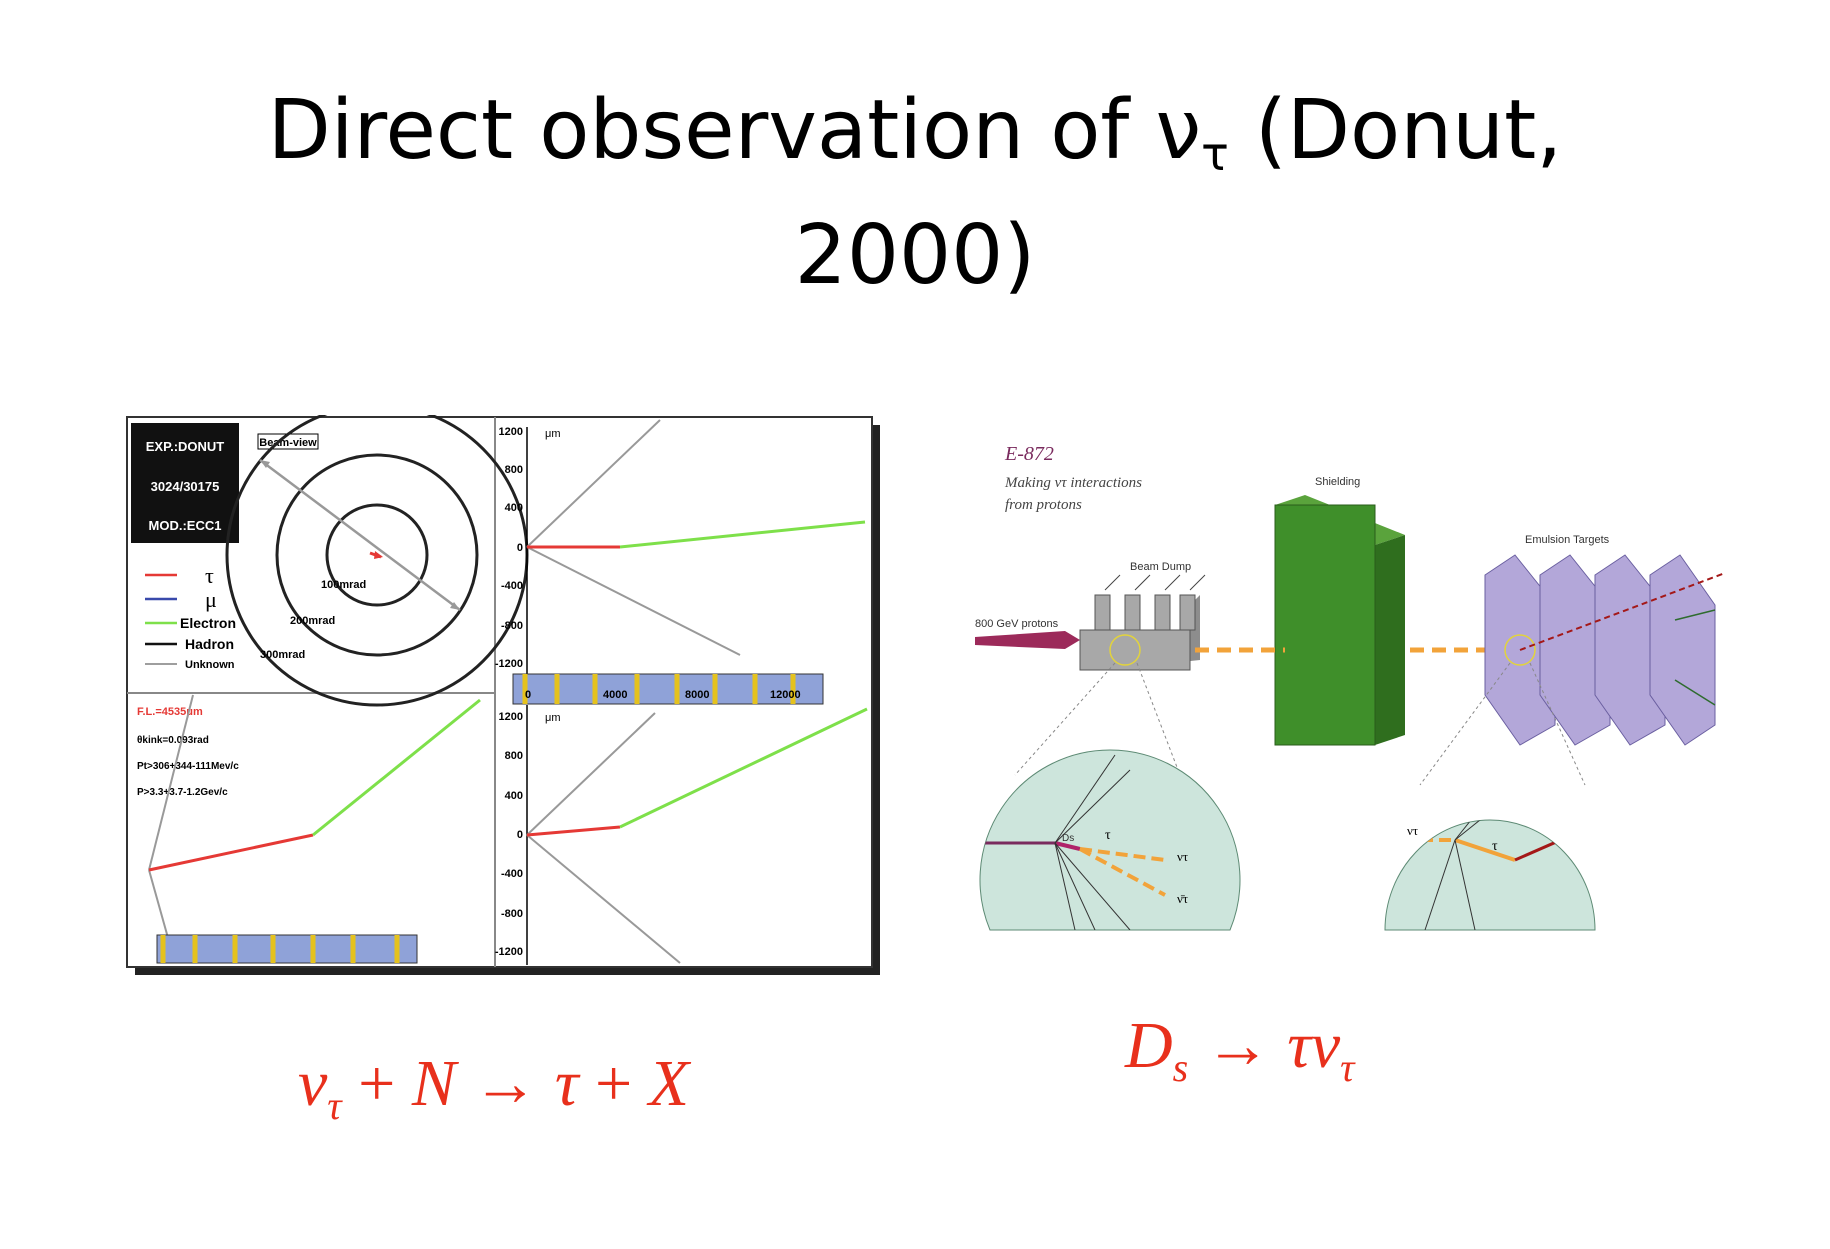 The image size is (1830, 1249). Describe the element at coordinates (287, 949) in the screenshot. I see `scale-bar-bottom` at that location.